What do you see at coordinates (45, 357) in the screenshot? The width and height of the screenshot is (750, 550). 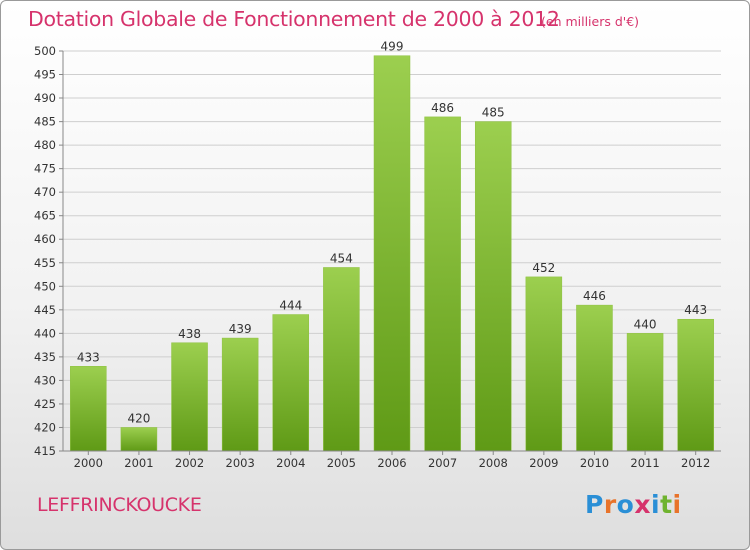 I see `y-tick-label: 435` at bounding box center [45, 357].